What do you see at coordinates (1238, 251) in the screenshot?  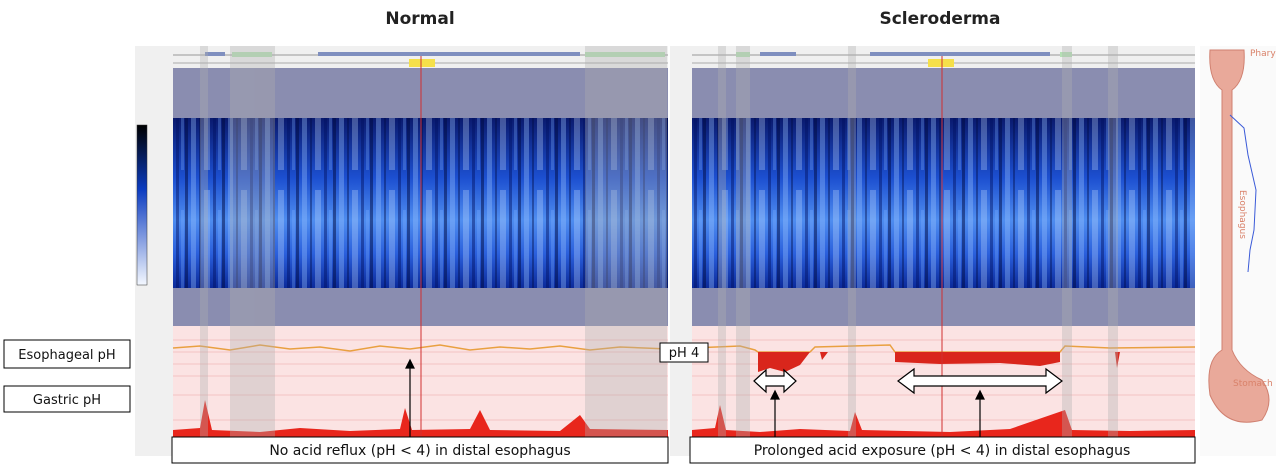 I see `esophagus-diagram: Pharynx Esophagus Stomach` at bounding box center [1238, 251].